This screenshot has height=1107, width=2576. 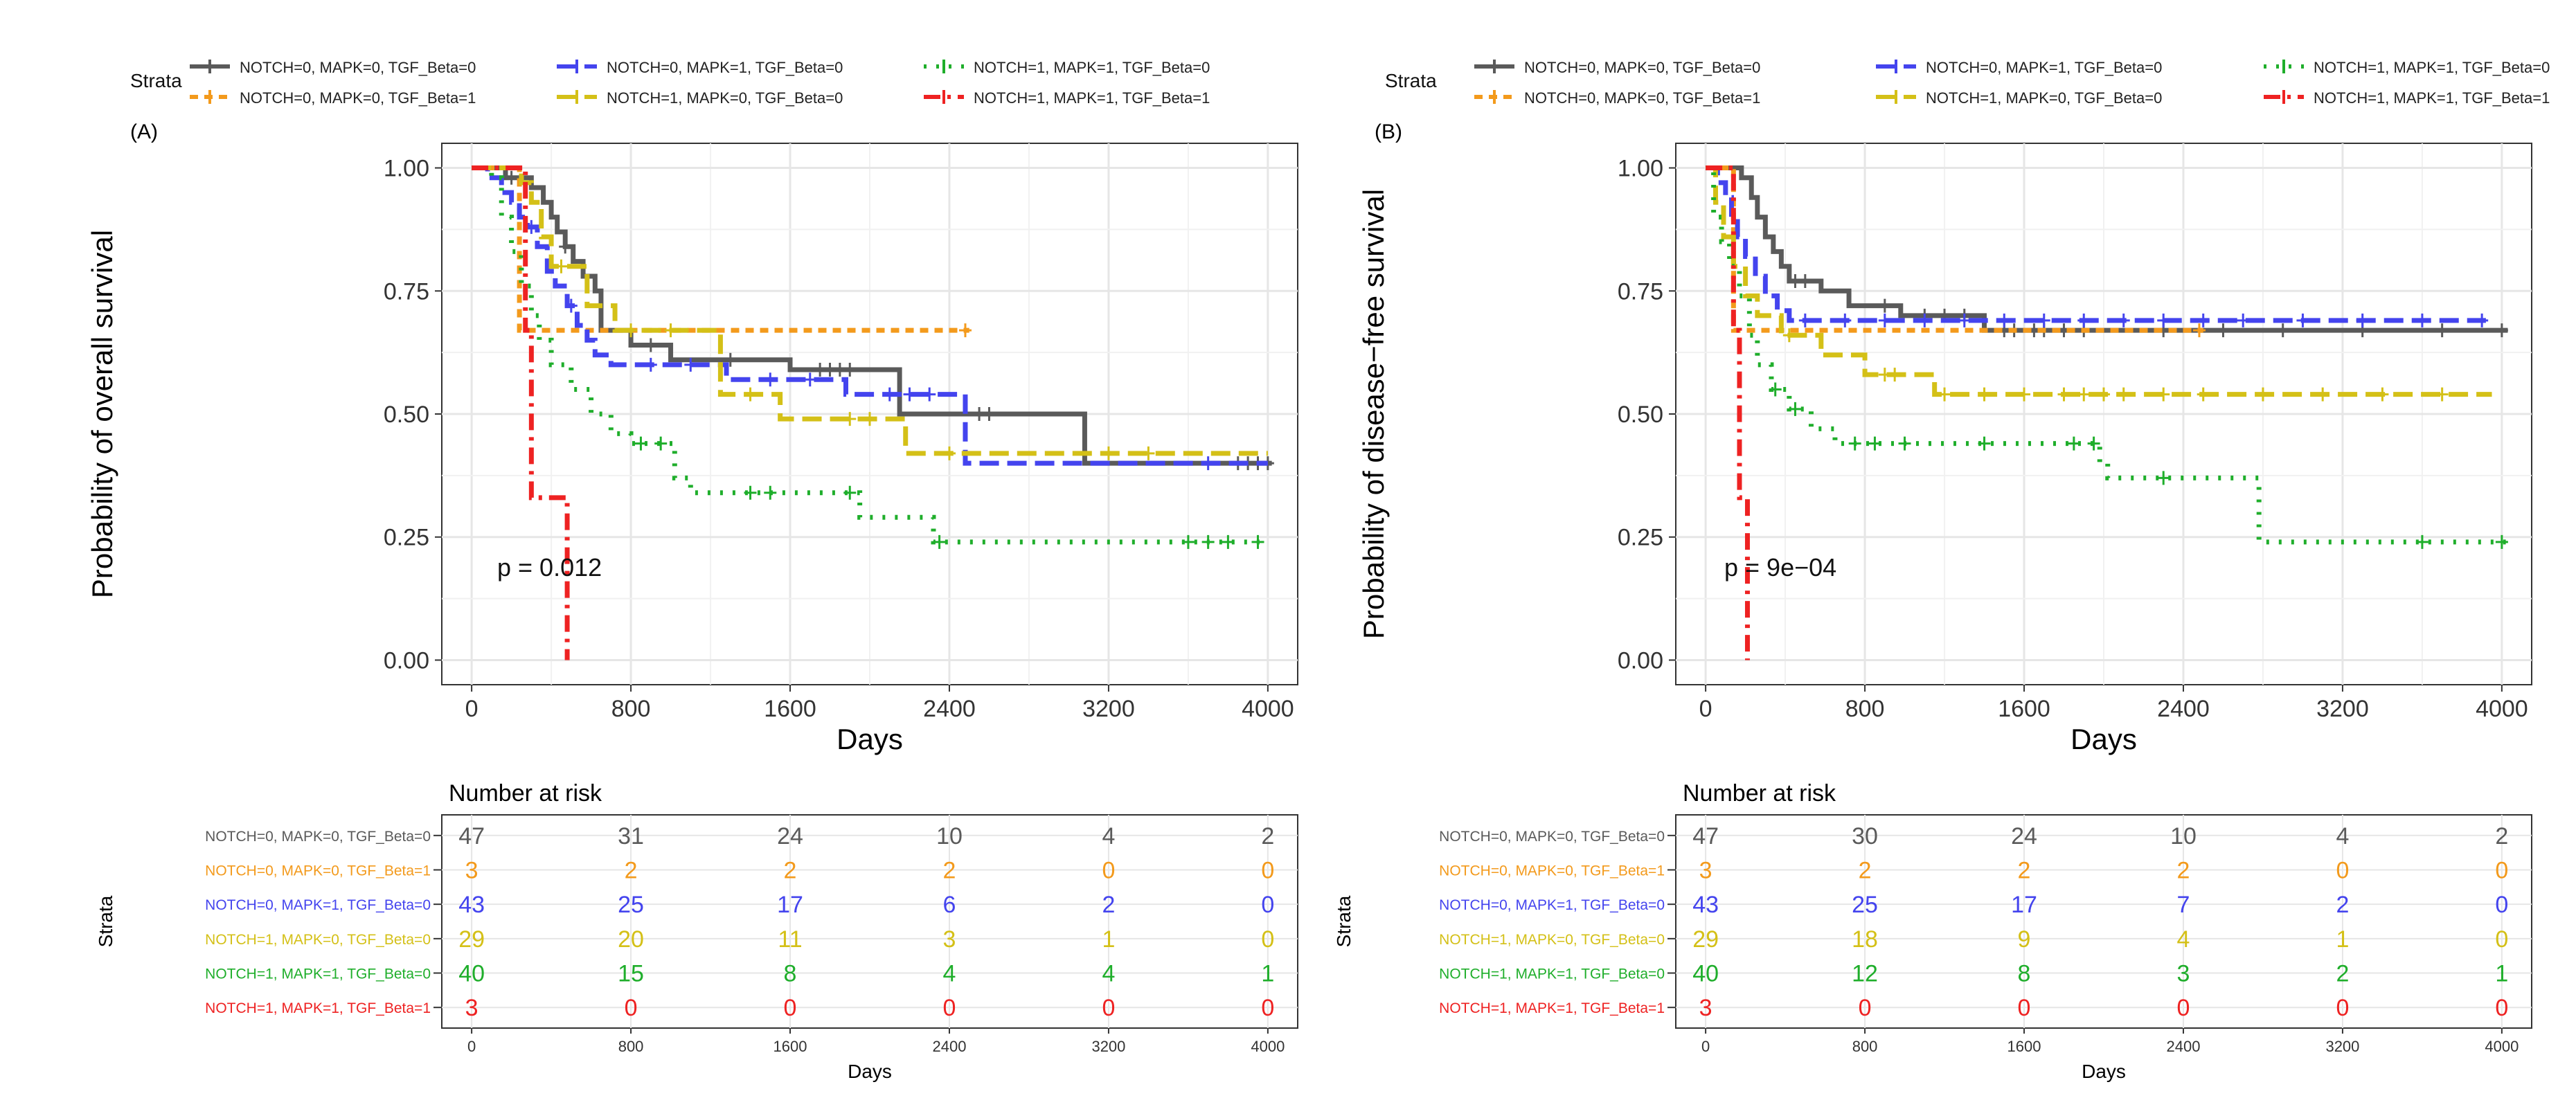 I want to click on risk-table-frame-b, so click(x=2103, y=921).